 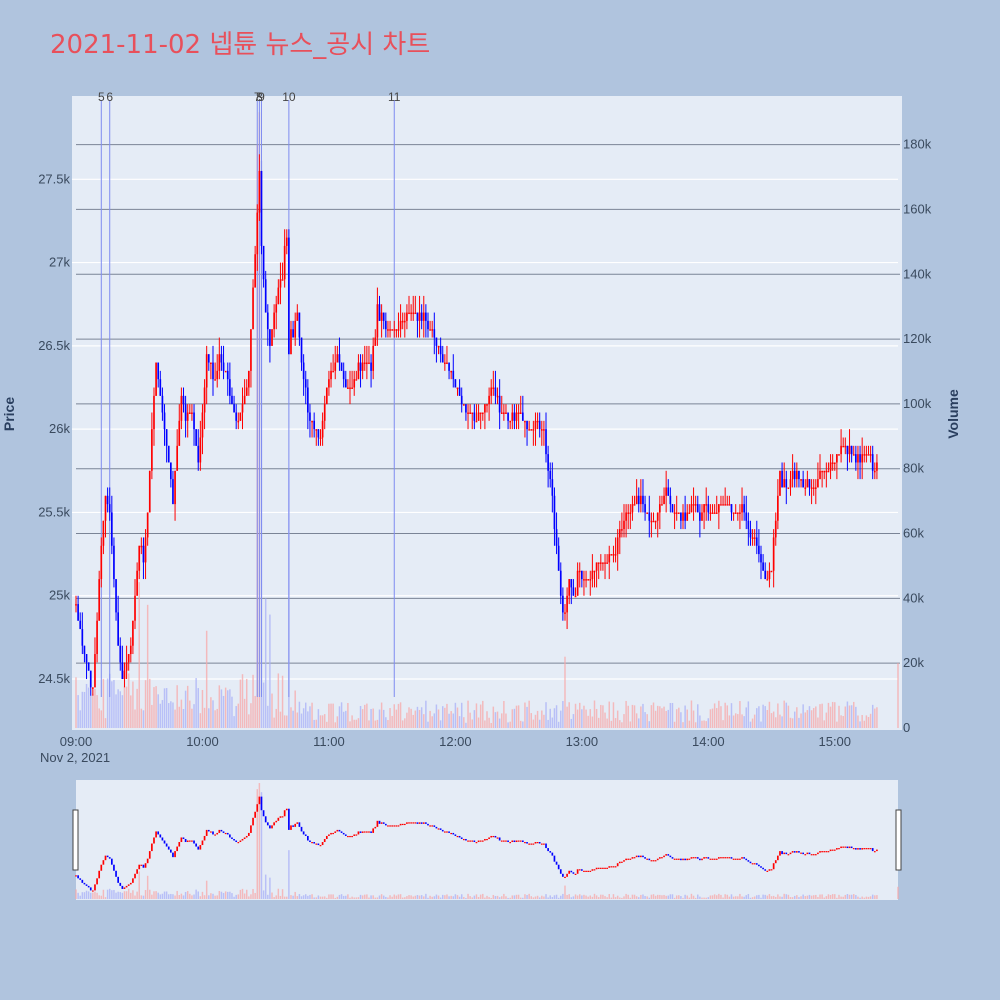 I want to click on range-slider-left-handle, so click(x=75, y=840).